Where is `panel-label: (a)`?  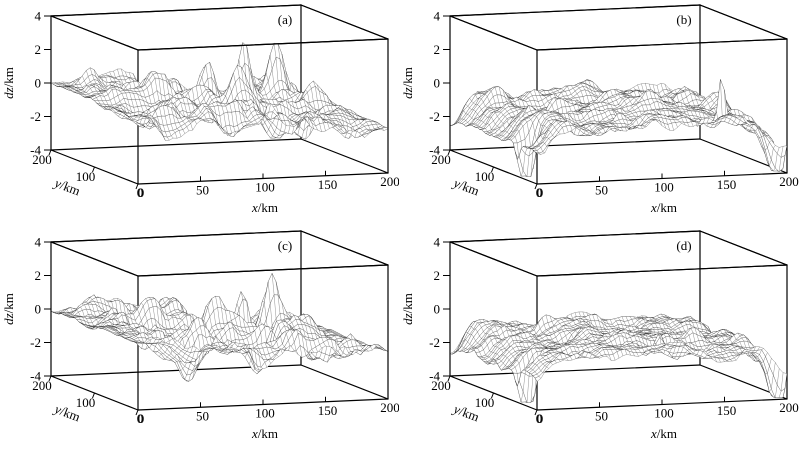 panel-label: (a) is located at coordinates (285, 19).